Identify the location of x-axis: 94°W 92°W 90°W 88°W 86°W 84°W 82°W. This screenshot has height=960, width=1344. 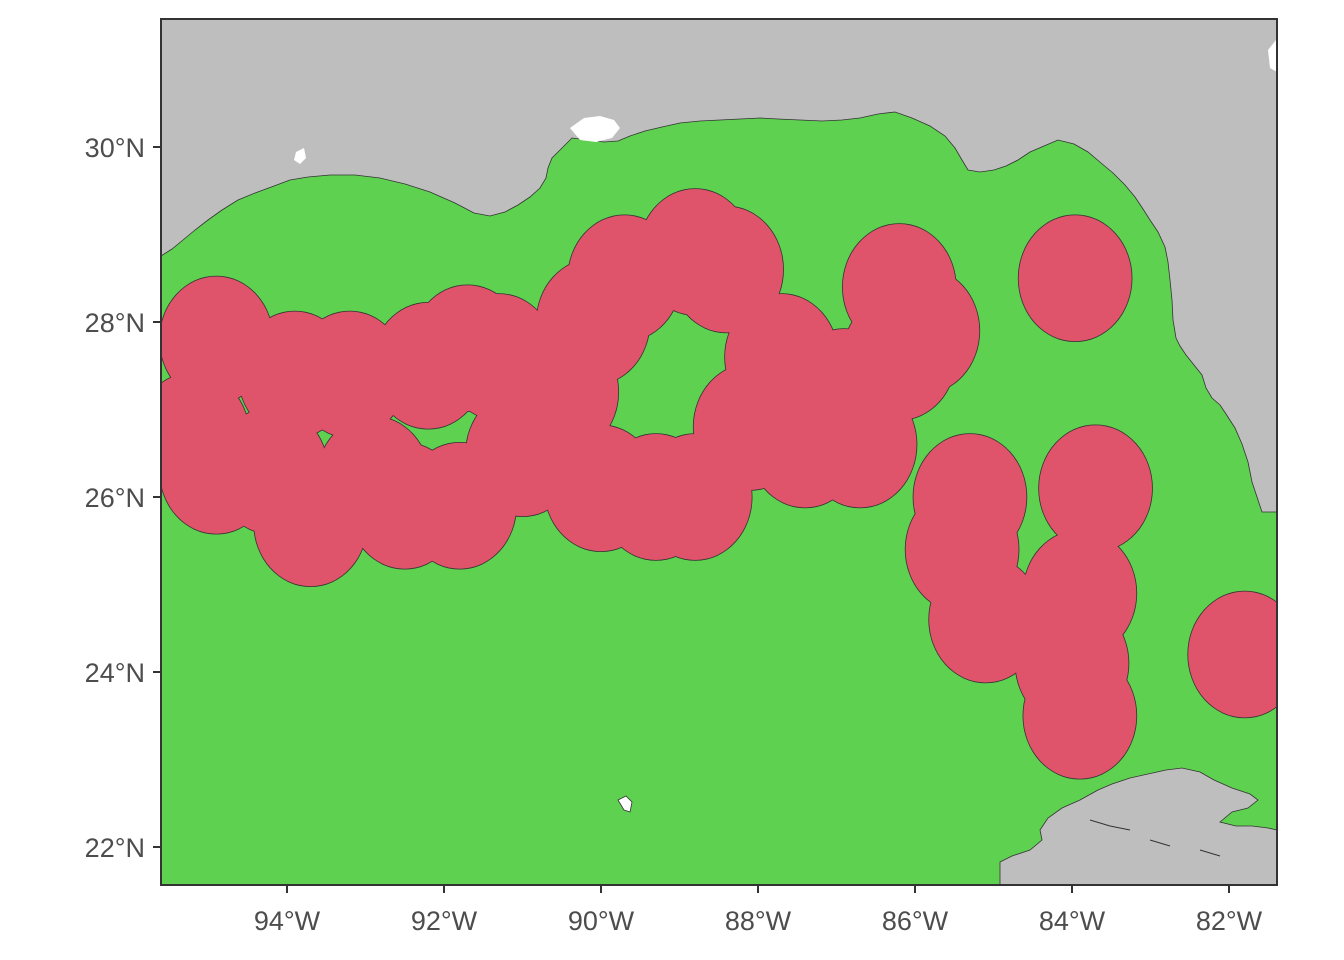
(758, 910).